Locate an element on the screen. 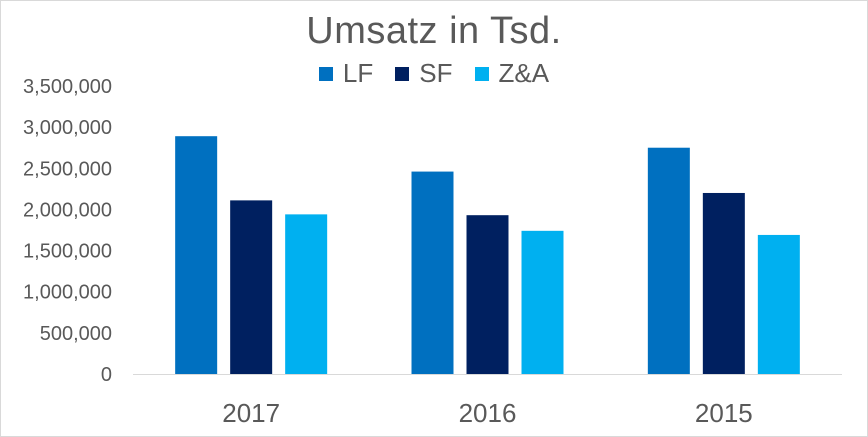 The width and height of the screenshot is (868, 437). bar-sf-2017 is located at coordinates (251, 287).